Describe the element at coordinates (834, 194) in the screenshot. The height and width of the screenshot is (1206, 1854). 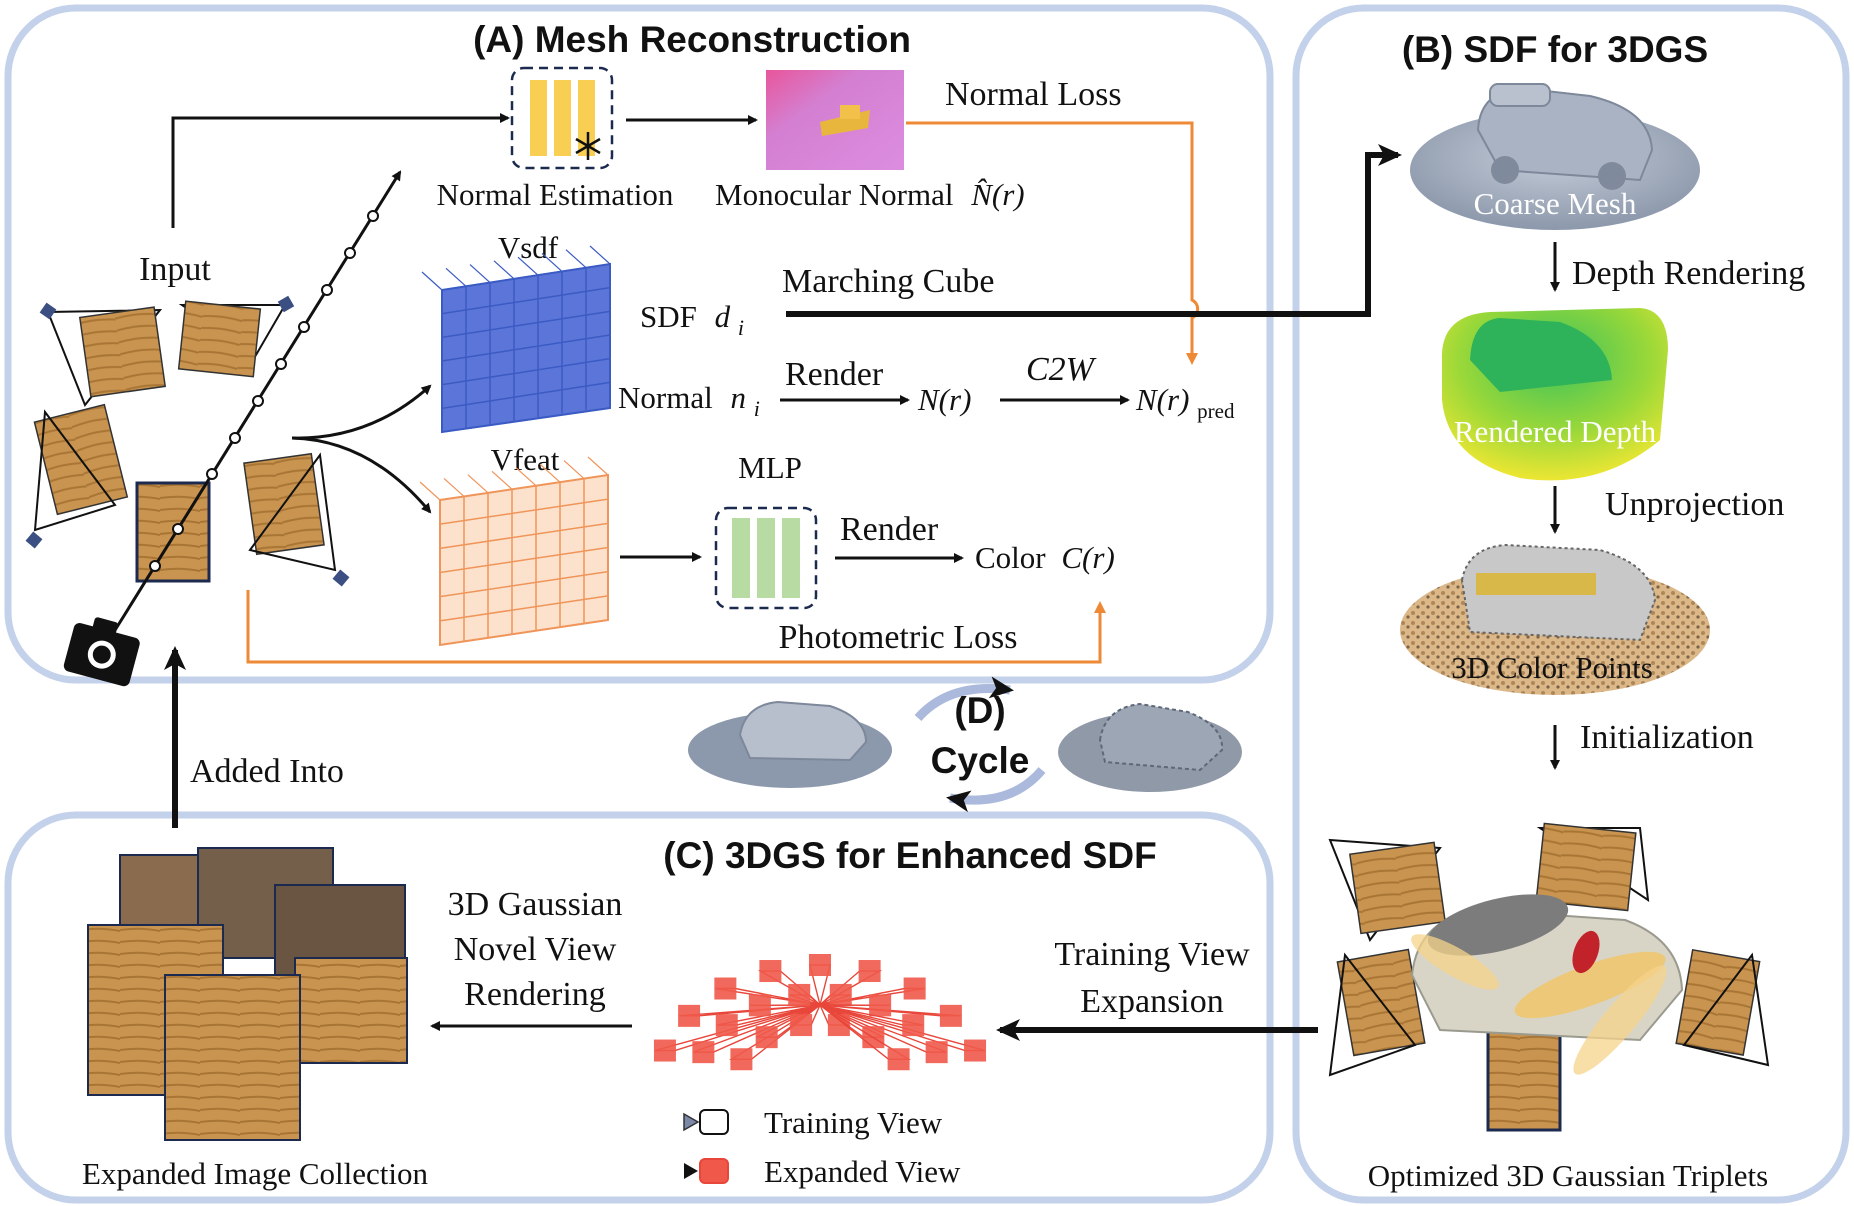
I see `monocular-normal-text: Monocular Normal` at that location.